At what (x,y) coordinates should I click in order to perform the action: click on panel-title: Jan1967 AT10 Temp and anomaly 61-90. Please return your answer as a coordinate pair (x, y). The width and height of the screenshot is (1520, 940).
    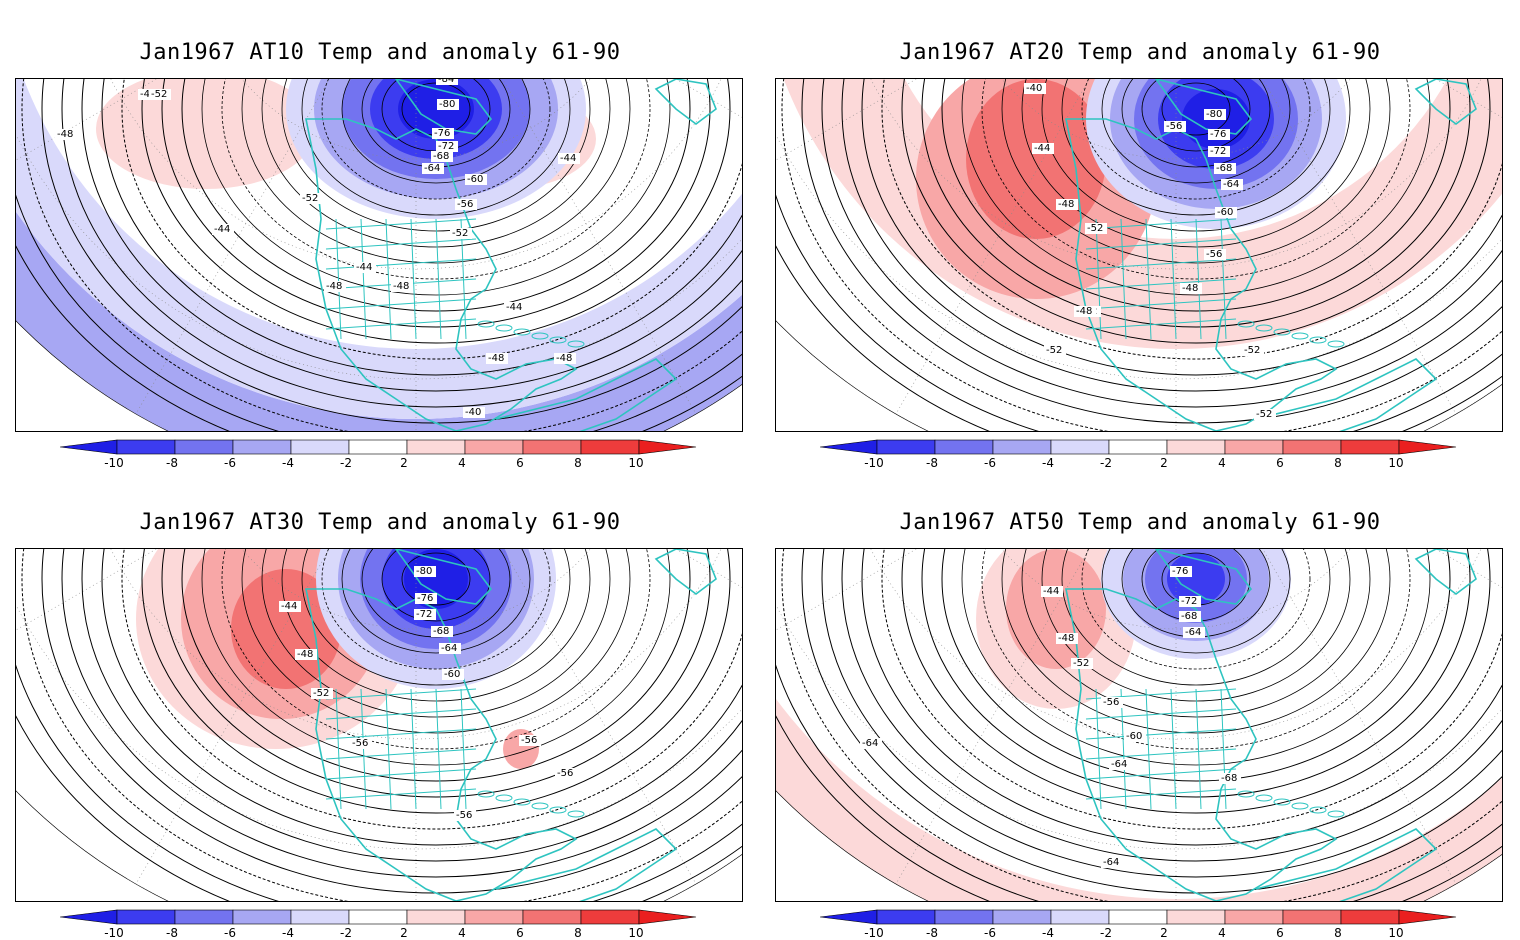
    Looking at the image, I should click on (380, 52).